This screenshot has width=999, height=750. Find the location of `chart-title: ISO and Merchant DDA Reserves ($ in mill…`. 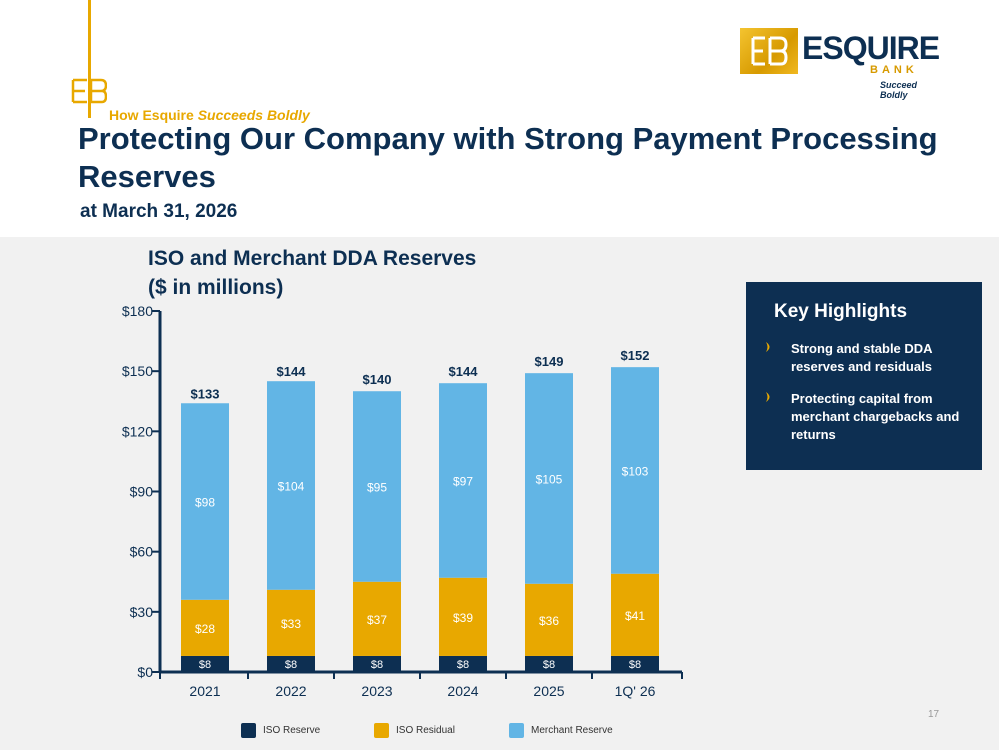

chart-title: ISO and Merchant DDA Reserves ($ in mill… is located at coordinates (312, 273).